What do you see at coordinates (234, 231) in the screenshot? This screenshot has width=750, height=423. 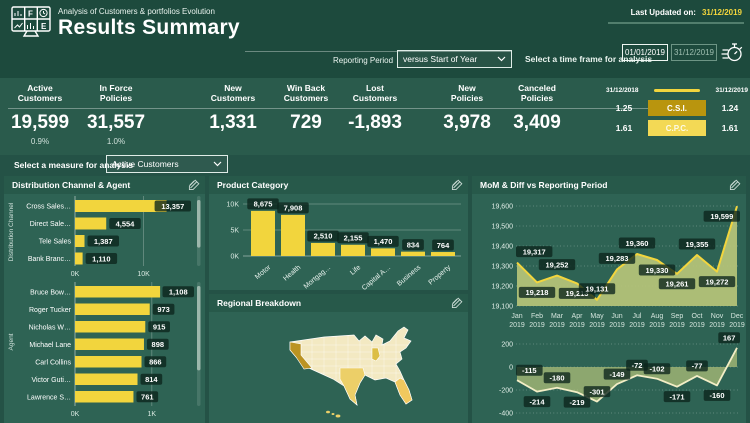 I see `y-axis-tick: 5K` at bounding box center [234, 231].